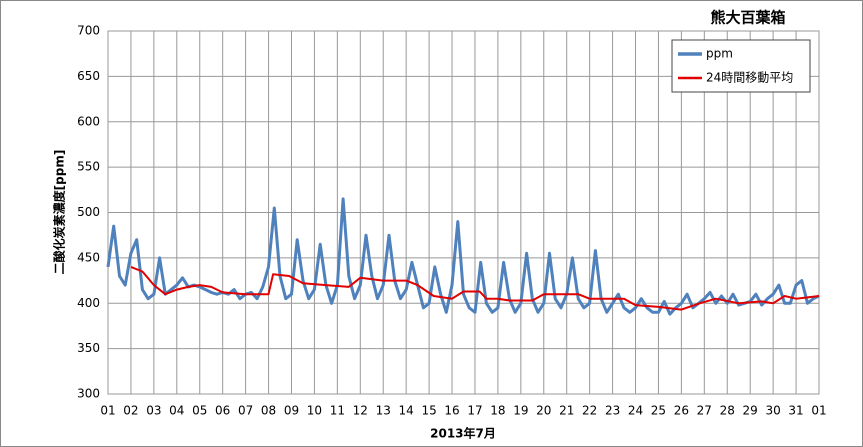  Describe the element at coordinates (428, 411) in the screenshot. I see `x-tick-label: 15` at that location.